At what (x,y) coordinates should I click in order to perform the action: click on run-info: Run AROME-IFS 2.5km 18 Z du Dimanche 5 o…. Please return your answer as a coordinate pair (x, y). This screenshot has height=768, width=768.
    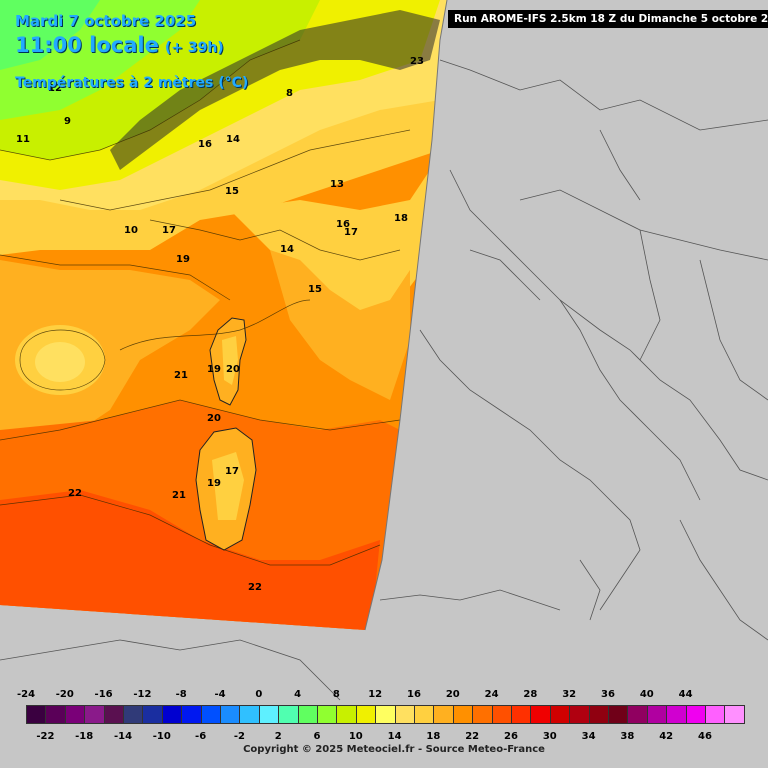
    Looking at the image, I should click on (608, 19).